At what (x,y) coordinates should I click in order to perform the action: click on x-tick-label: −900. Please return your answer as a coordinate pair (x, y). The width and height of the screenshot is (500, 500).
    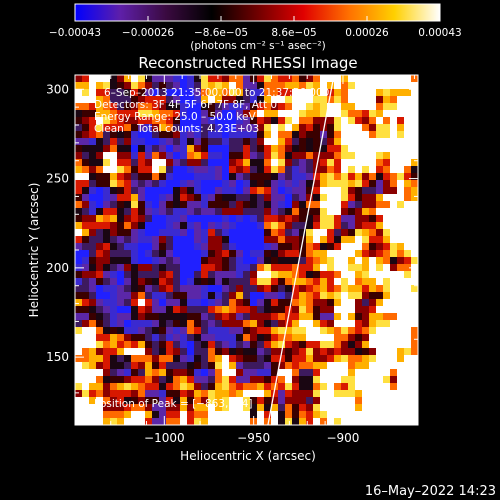
    Looking at the image, I should click on (342, 438).